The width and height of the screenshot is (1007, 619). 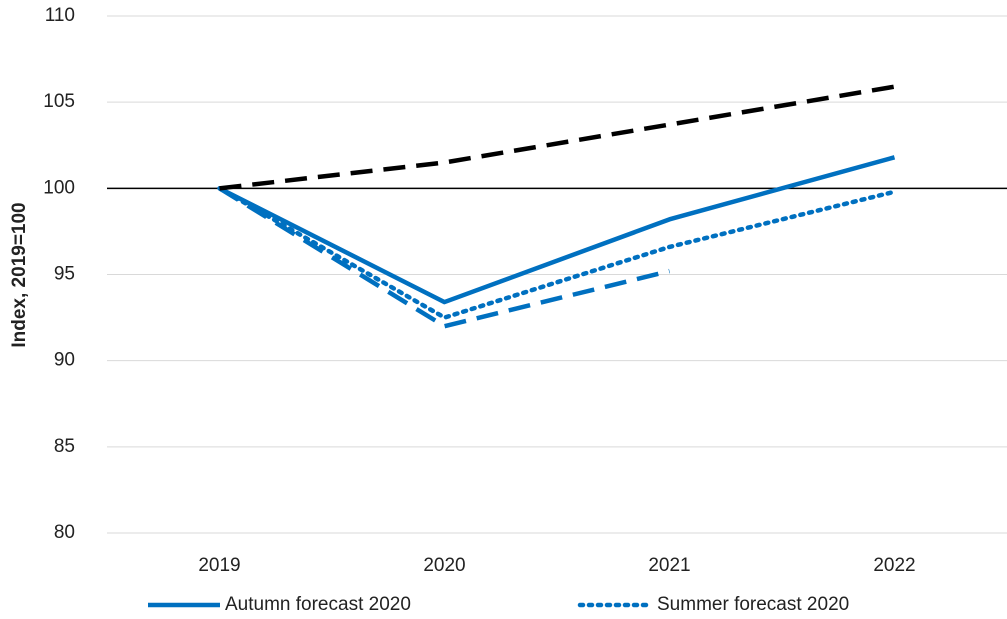 I want to click on y-tick-label: 85, so click(x=64, y=446).